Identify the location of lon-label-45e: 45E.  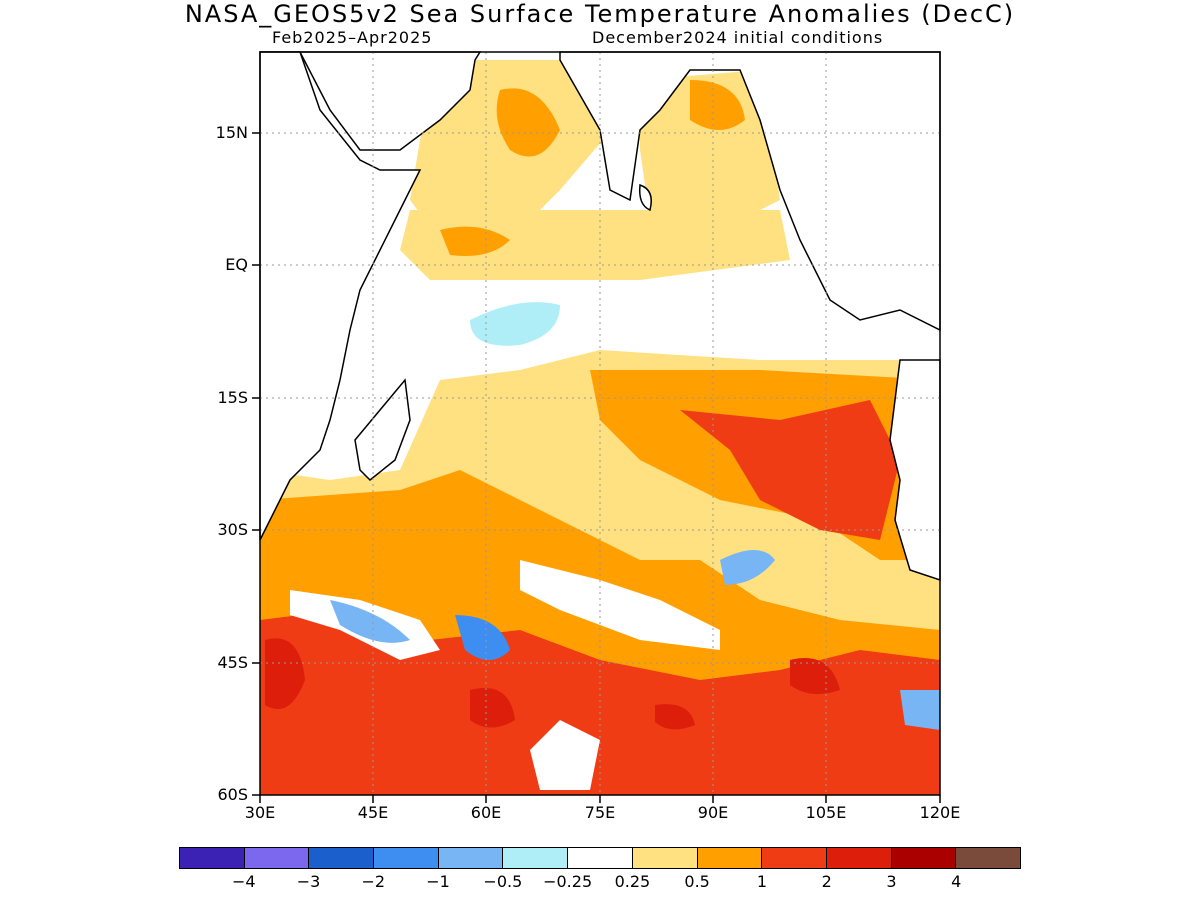
(373, 812).